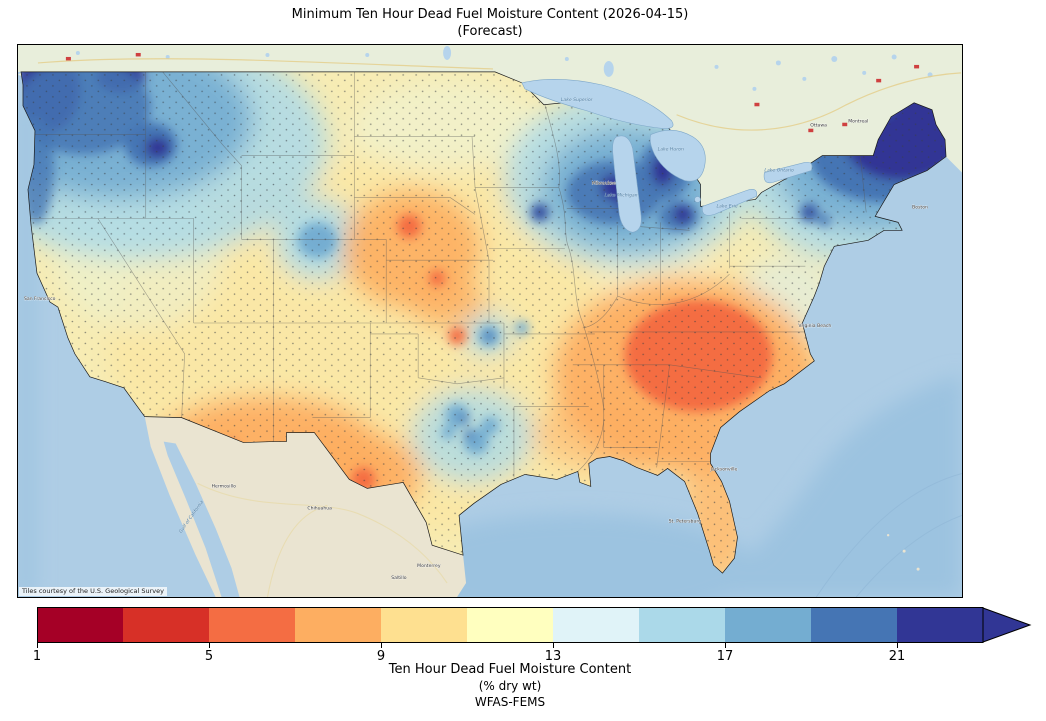  What do you see at coordinates (725, 656) in the screenshot?
I see `colorbar-tick-label: 17` at bounding box center [725, 656].